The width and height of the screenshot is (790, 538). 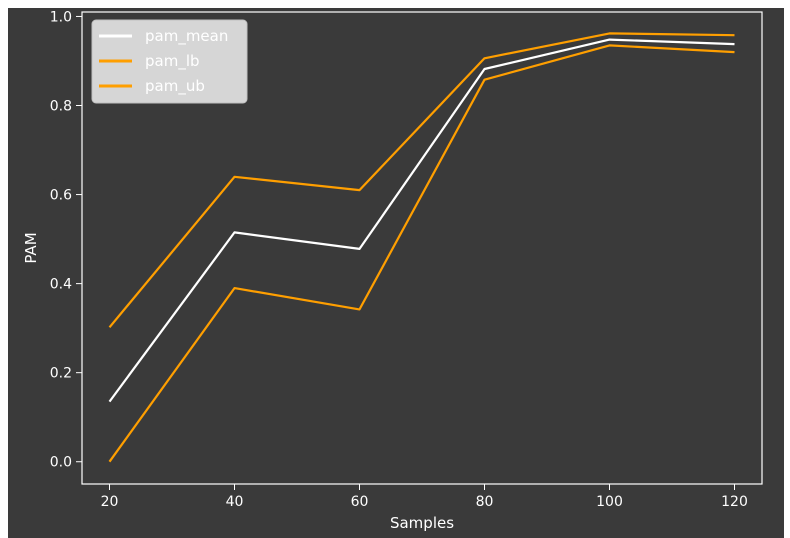 What do you see at coordinates (609, 502) in the screenshot?
I see `x-tick-label: 100` at bounding box center [609, 502].